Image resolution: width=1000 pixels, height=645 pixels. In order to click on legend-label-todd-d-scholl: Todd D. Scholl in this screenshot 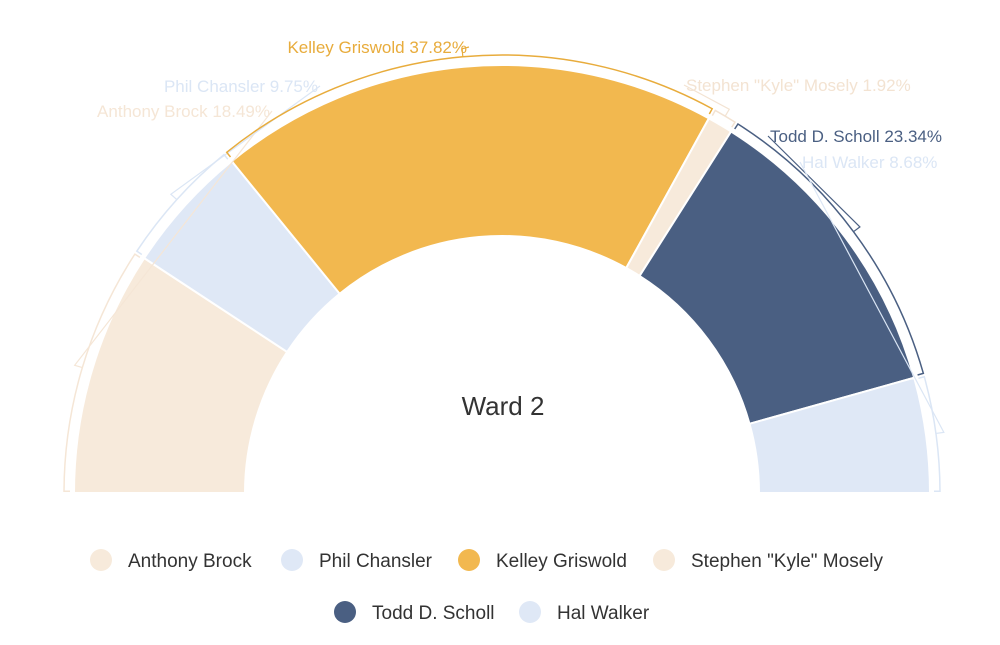, I will do `click(433, 613)`.